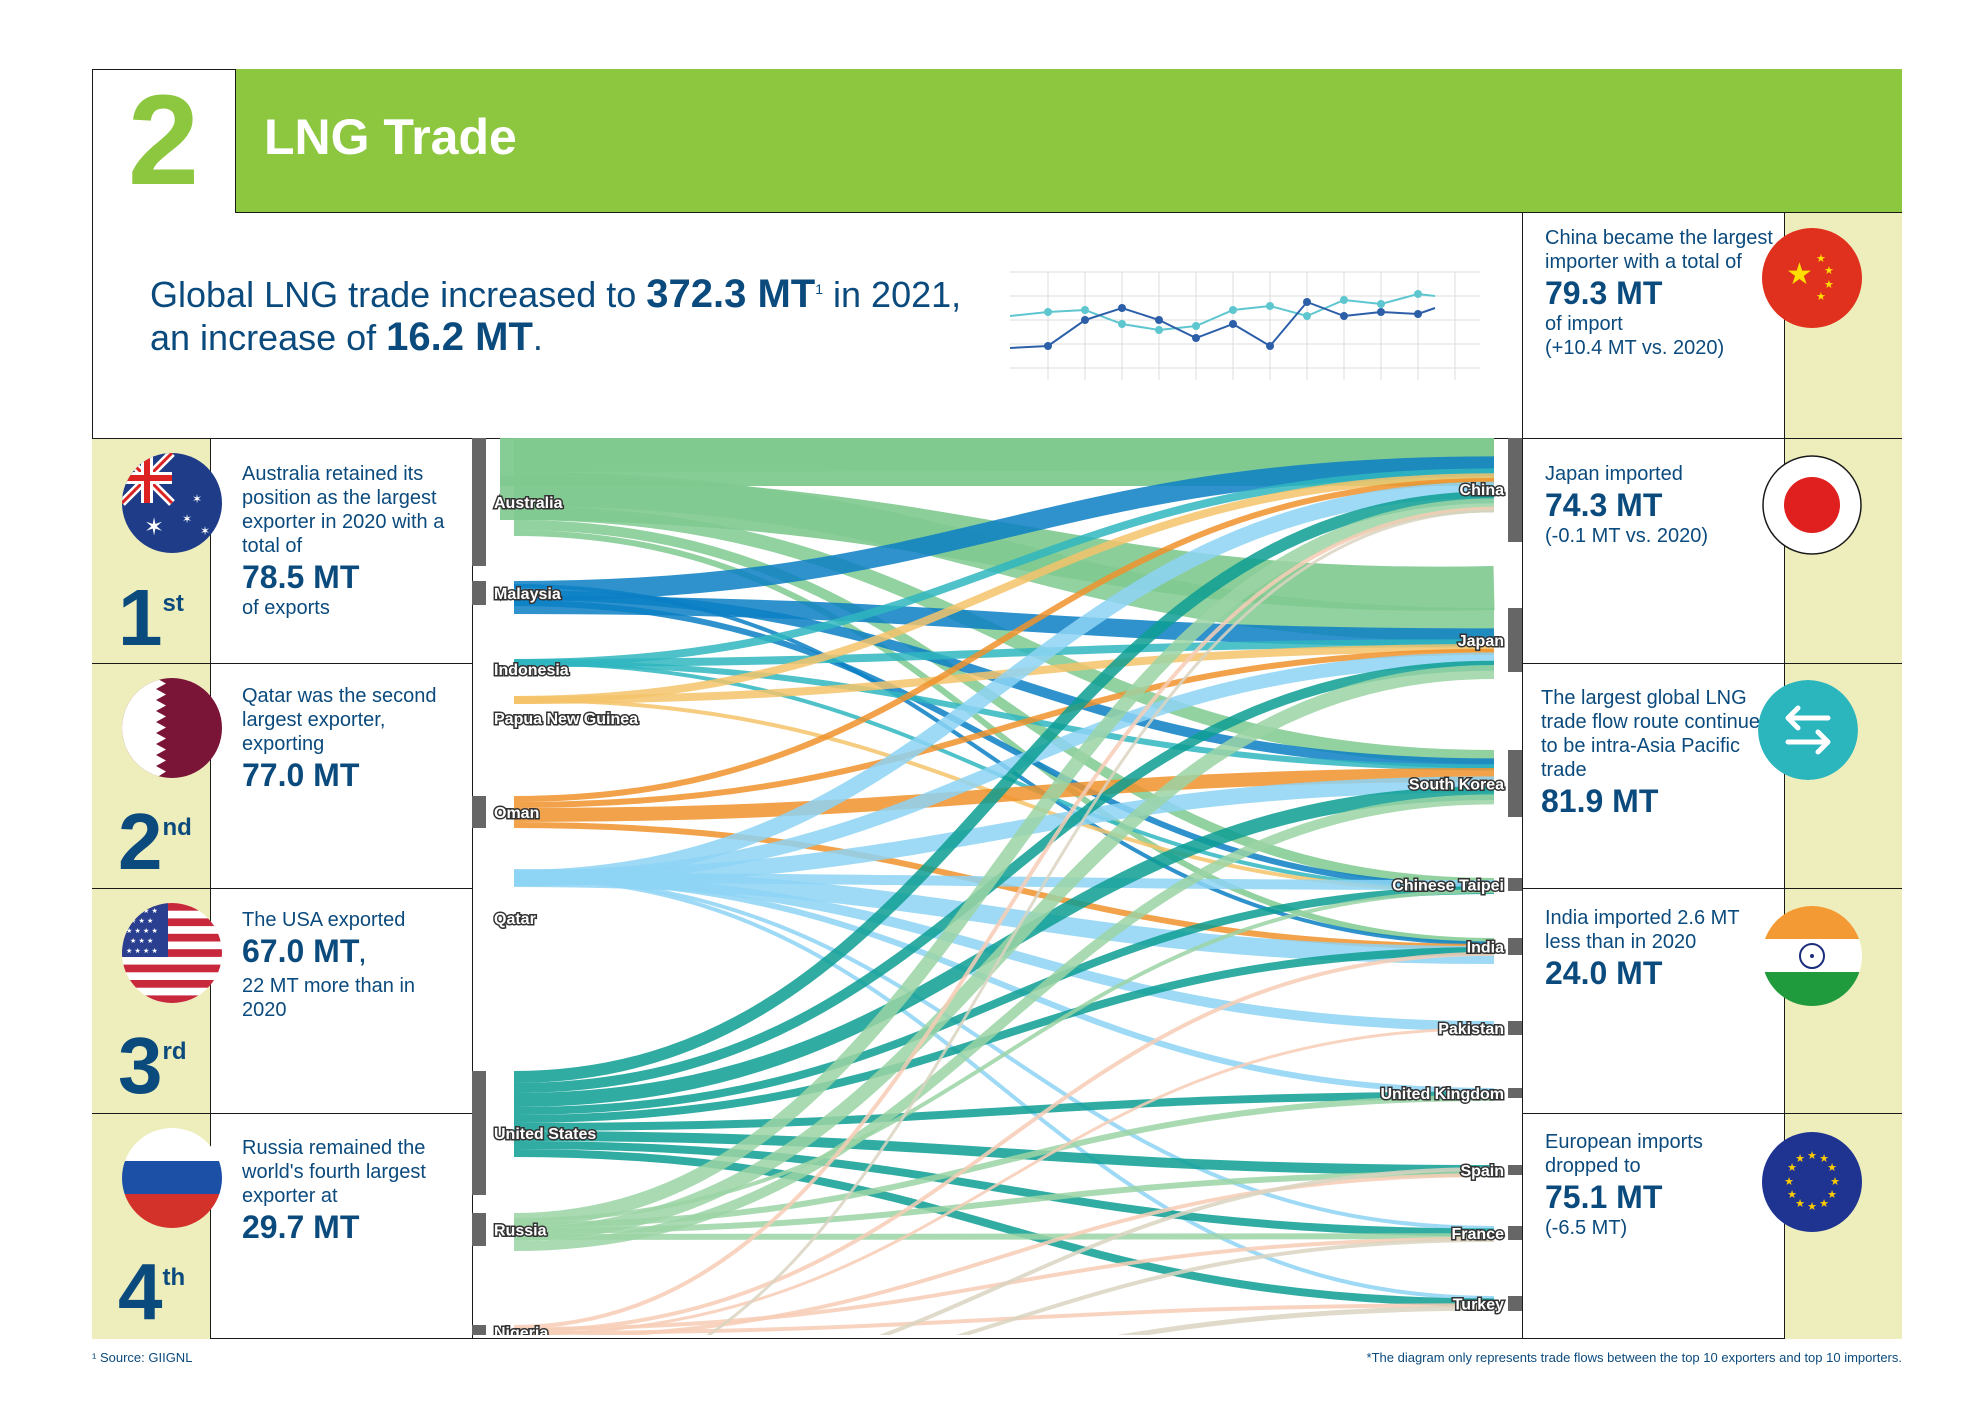 The width and height of the screenshot is (1984, 1403). I want to click on exporter-label: Nigeria, so click(521, 1330).